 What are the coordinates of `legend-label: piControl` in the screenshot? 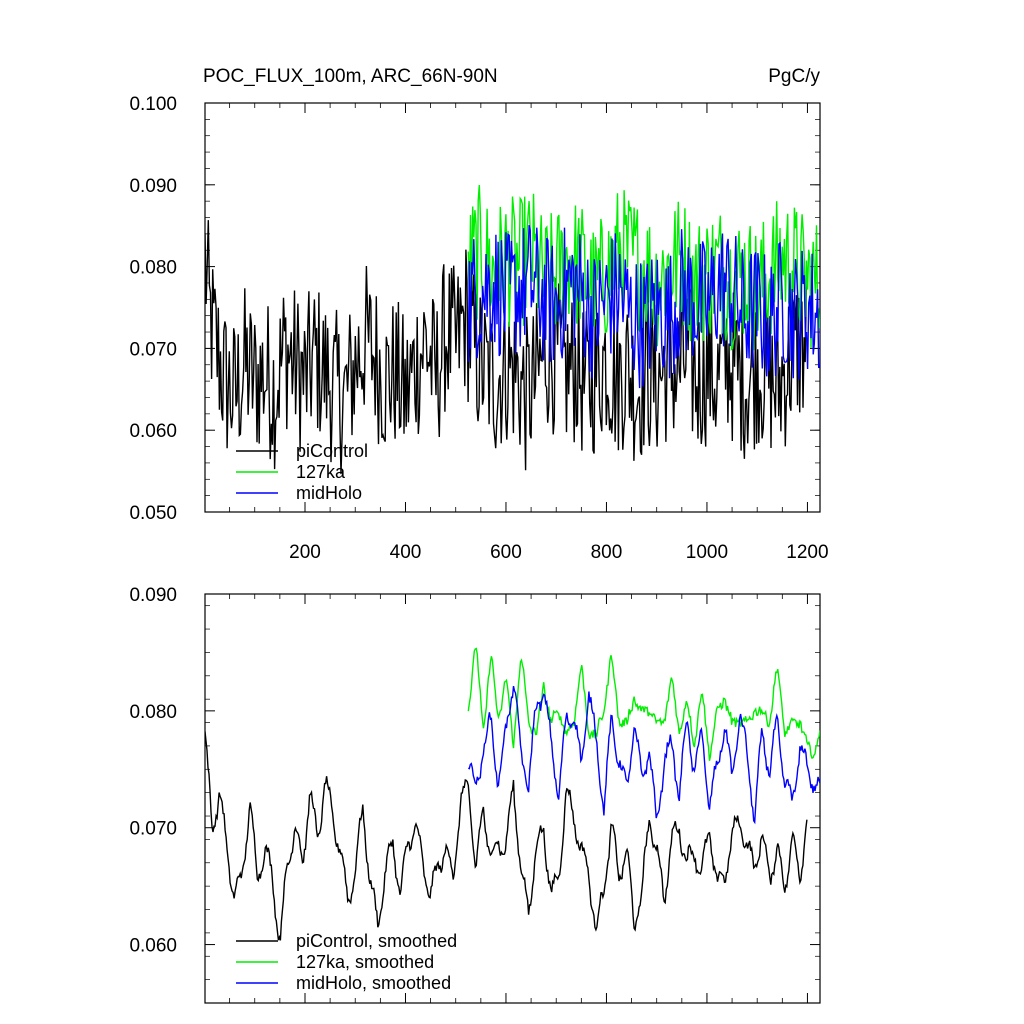 It's located at (332, 451).